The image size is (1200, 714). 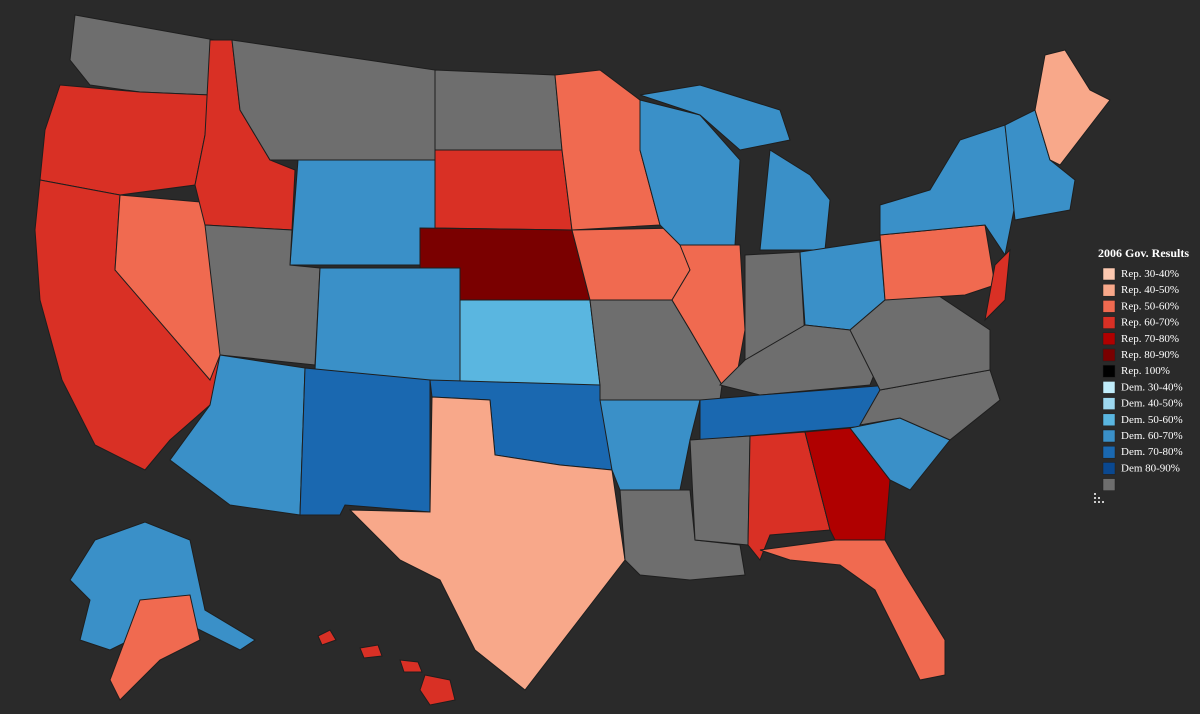 What do you see at coordinates (498, 110) in the screenshot?
I see `north-dakota` at bounding box center [498, 110].